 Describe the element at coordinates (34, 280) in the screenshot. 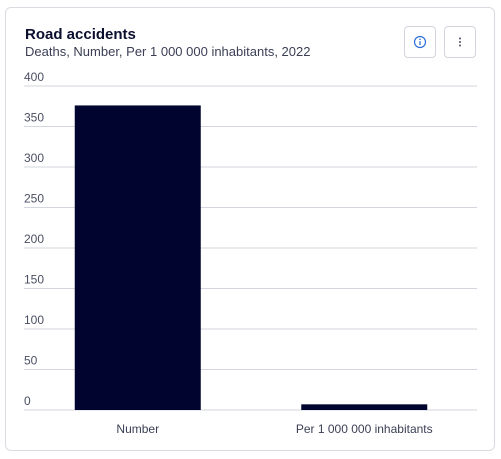

I see `y-tick-label: 150` at that location.